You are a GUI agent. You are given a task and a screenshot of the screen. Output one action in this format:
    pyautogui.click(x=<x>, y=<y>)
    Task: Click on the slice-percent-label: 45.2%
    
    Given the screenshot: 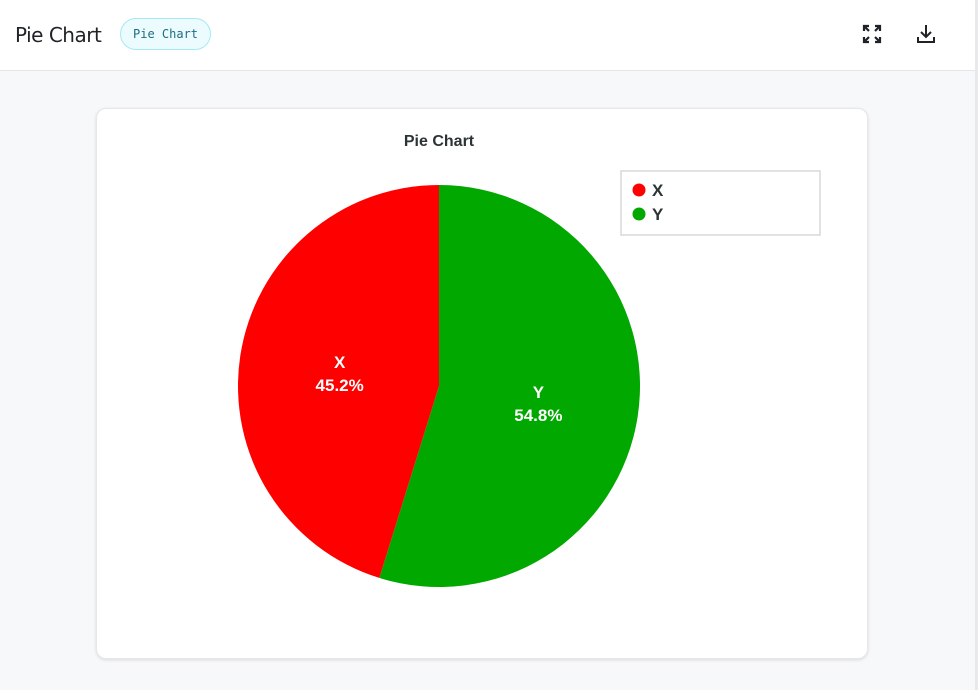 What is the action you would take?
    pyautogui.click(x=340, y=385)
    